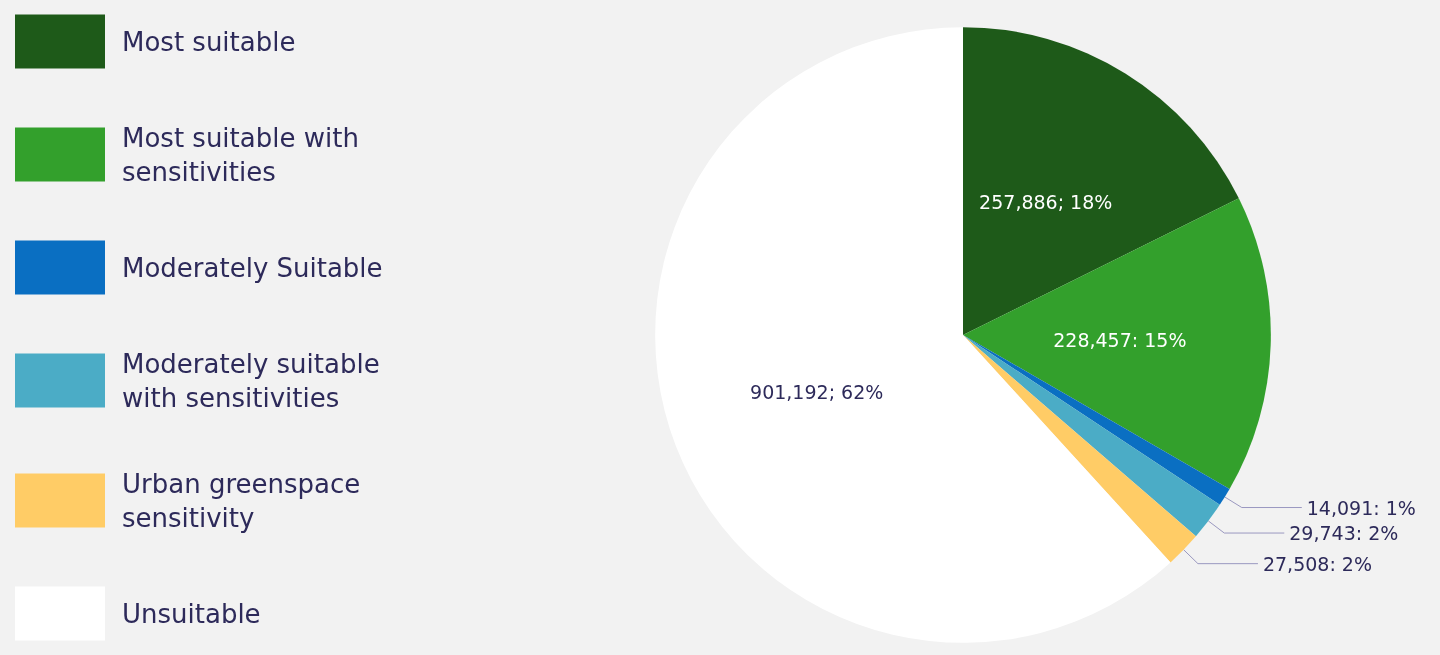  What do you see at coordinates (1046, 201) in the screenshot?
I see `data-label: 257,886; 18%` at bounding box center [1046, 201].